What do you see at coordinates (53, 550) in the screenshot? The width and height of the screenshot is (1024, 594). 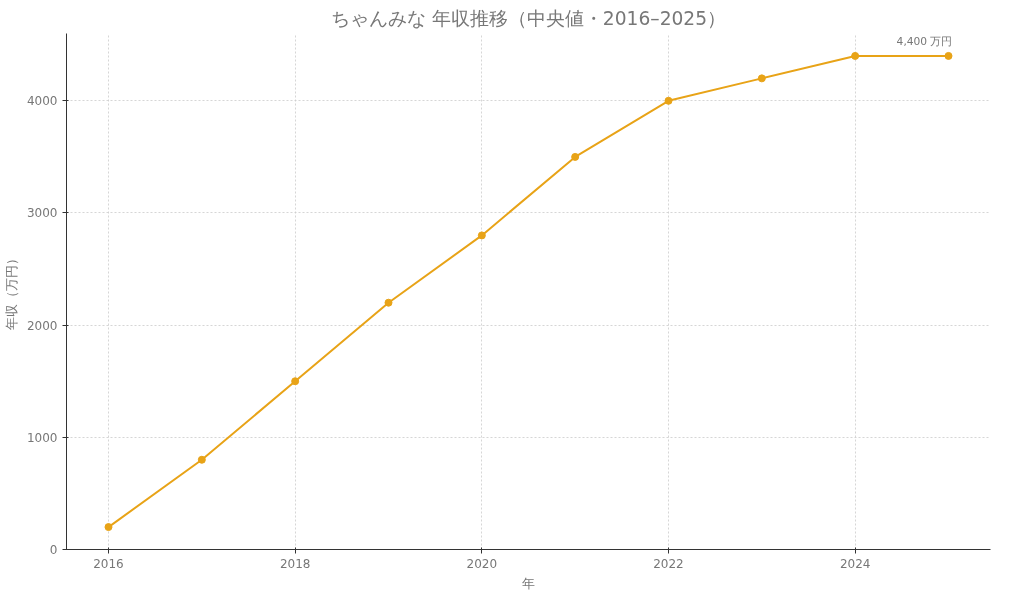 I see `y-tick-label: 0` at bounding box center [53, 550].